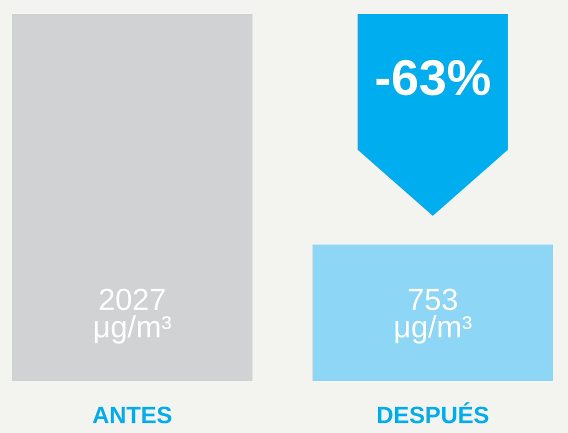 The width and height of the screenshot is (568, 433). What do you see at coordinates (433, 413) in the screenshot?
I see `x-tick-label: DESPUÉS` at bounding box center [433, 413].